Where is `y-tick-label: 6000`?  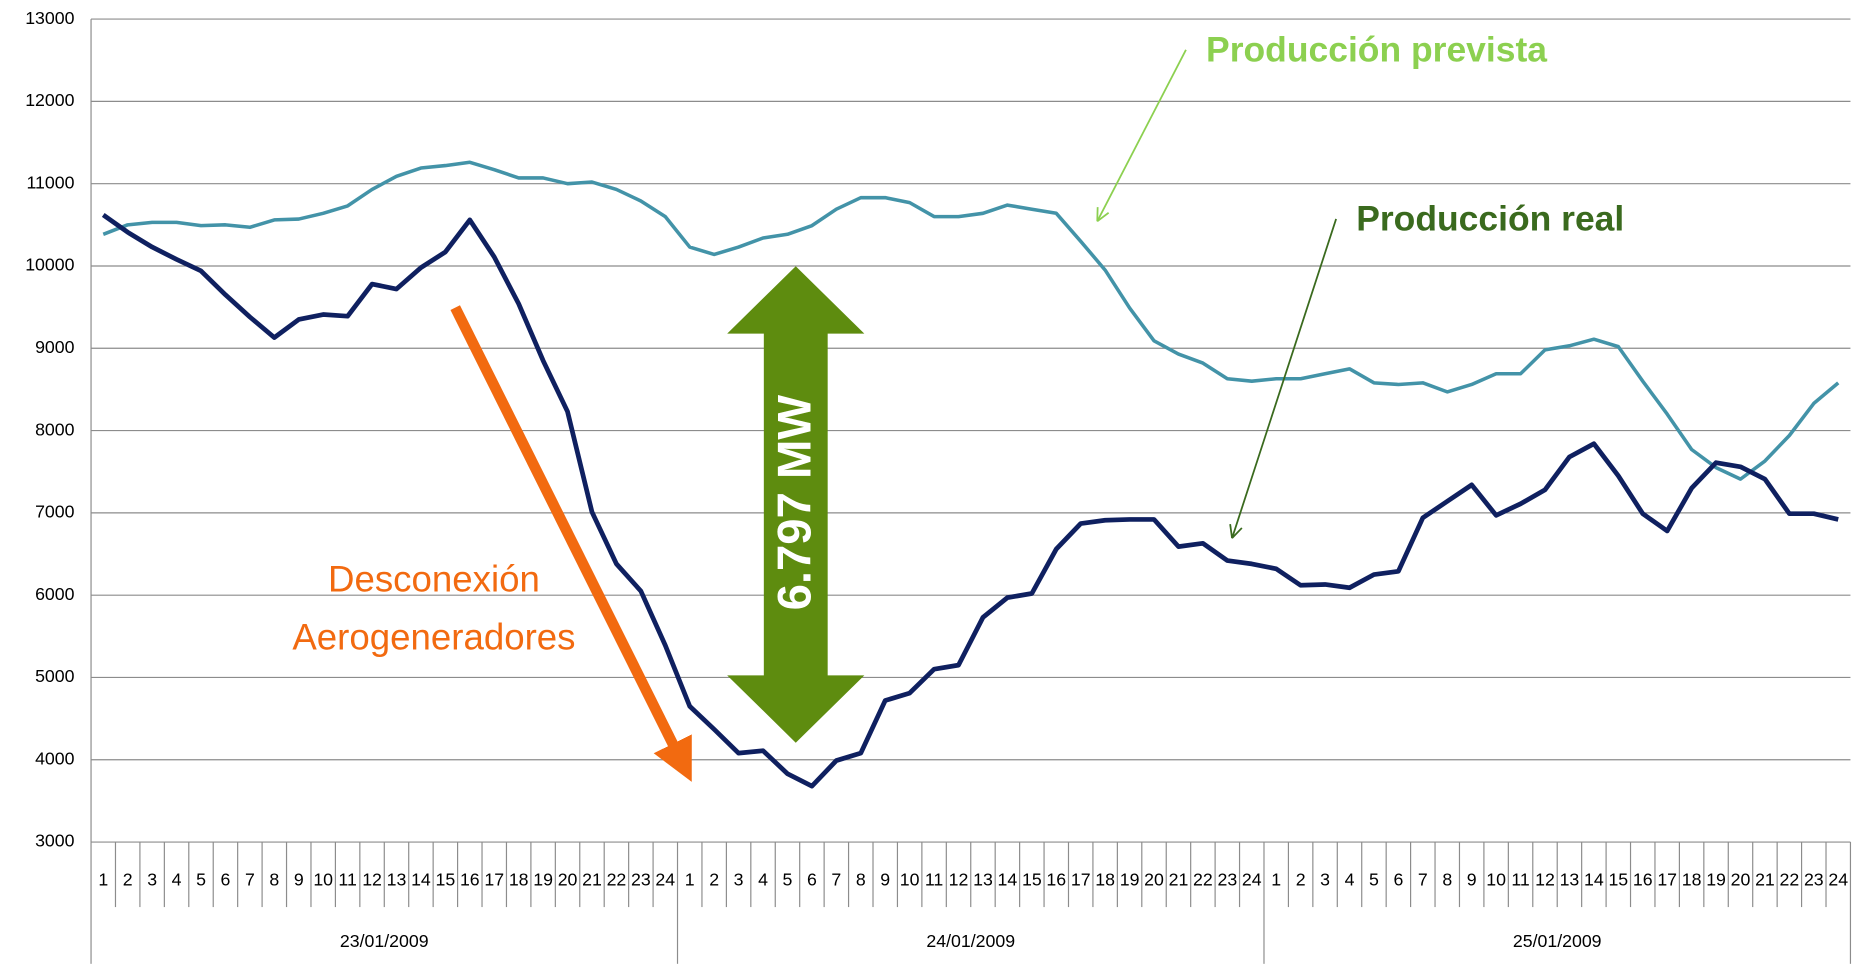
y-tick-label: 6000 is located at coordinates (55, 594).